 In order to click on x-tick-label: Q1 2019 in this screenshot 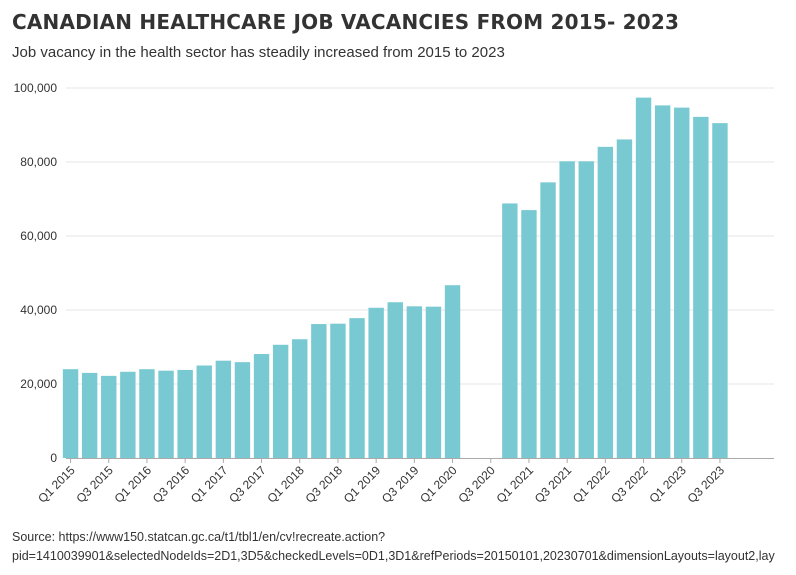, I will do `click(362, 484)`.